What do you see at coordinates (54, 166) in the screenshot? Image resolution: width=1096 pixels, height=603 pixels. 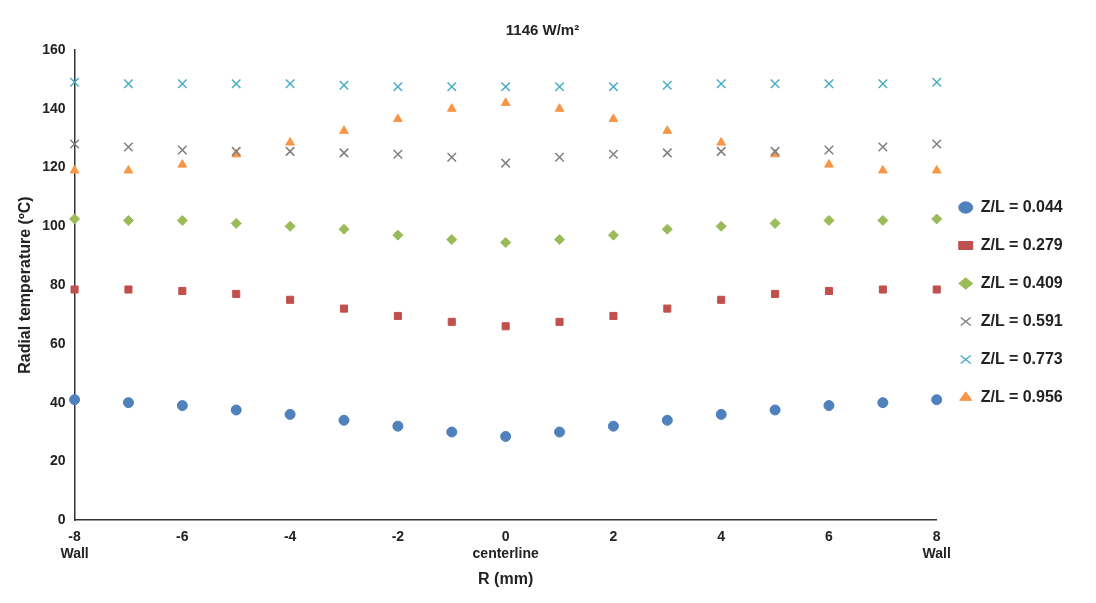 I see `y-tick-label: 120` at bounding box center [54, 166].